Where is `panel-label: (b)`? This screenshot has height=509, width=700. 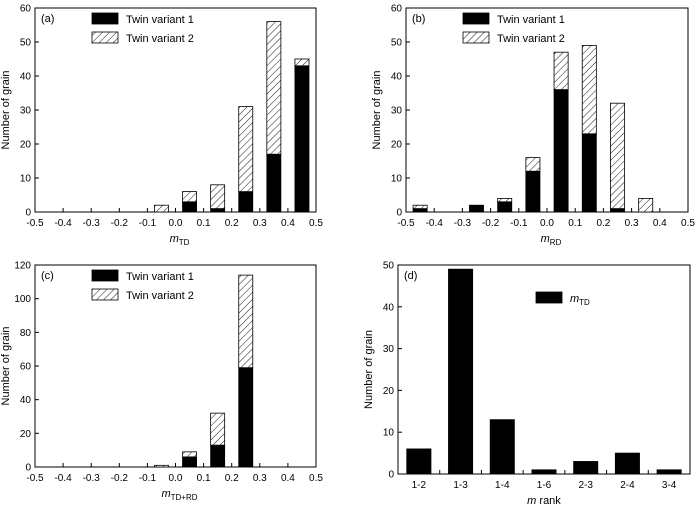 panel-label: (b) is located at coordinates (418, 19).